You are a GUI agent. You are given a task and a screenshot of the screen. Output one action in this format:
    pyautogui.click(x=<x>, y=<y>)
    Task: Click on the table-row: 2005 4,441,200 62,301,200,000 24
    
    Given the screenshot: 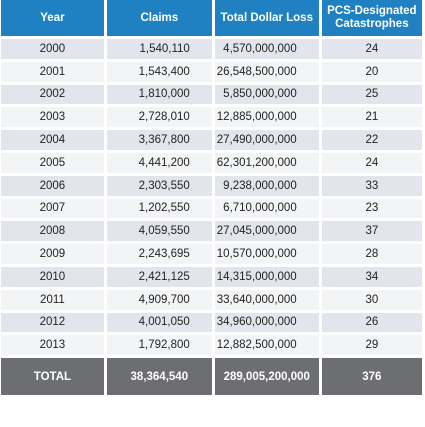 What is the action you would take?
    pyautogui.click(x=211, y=162)
    